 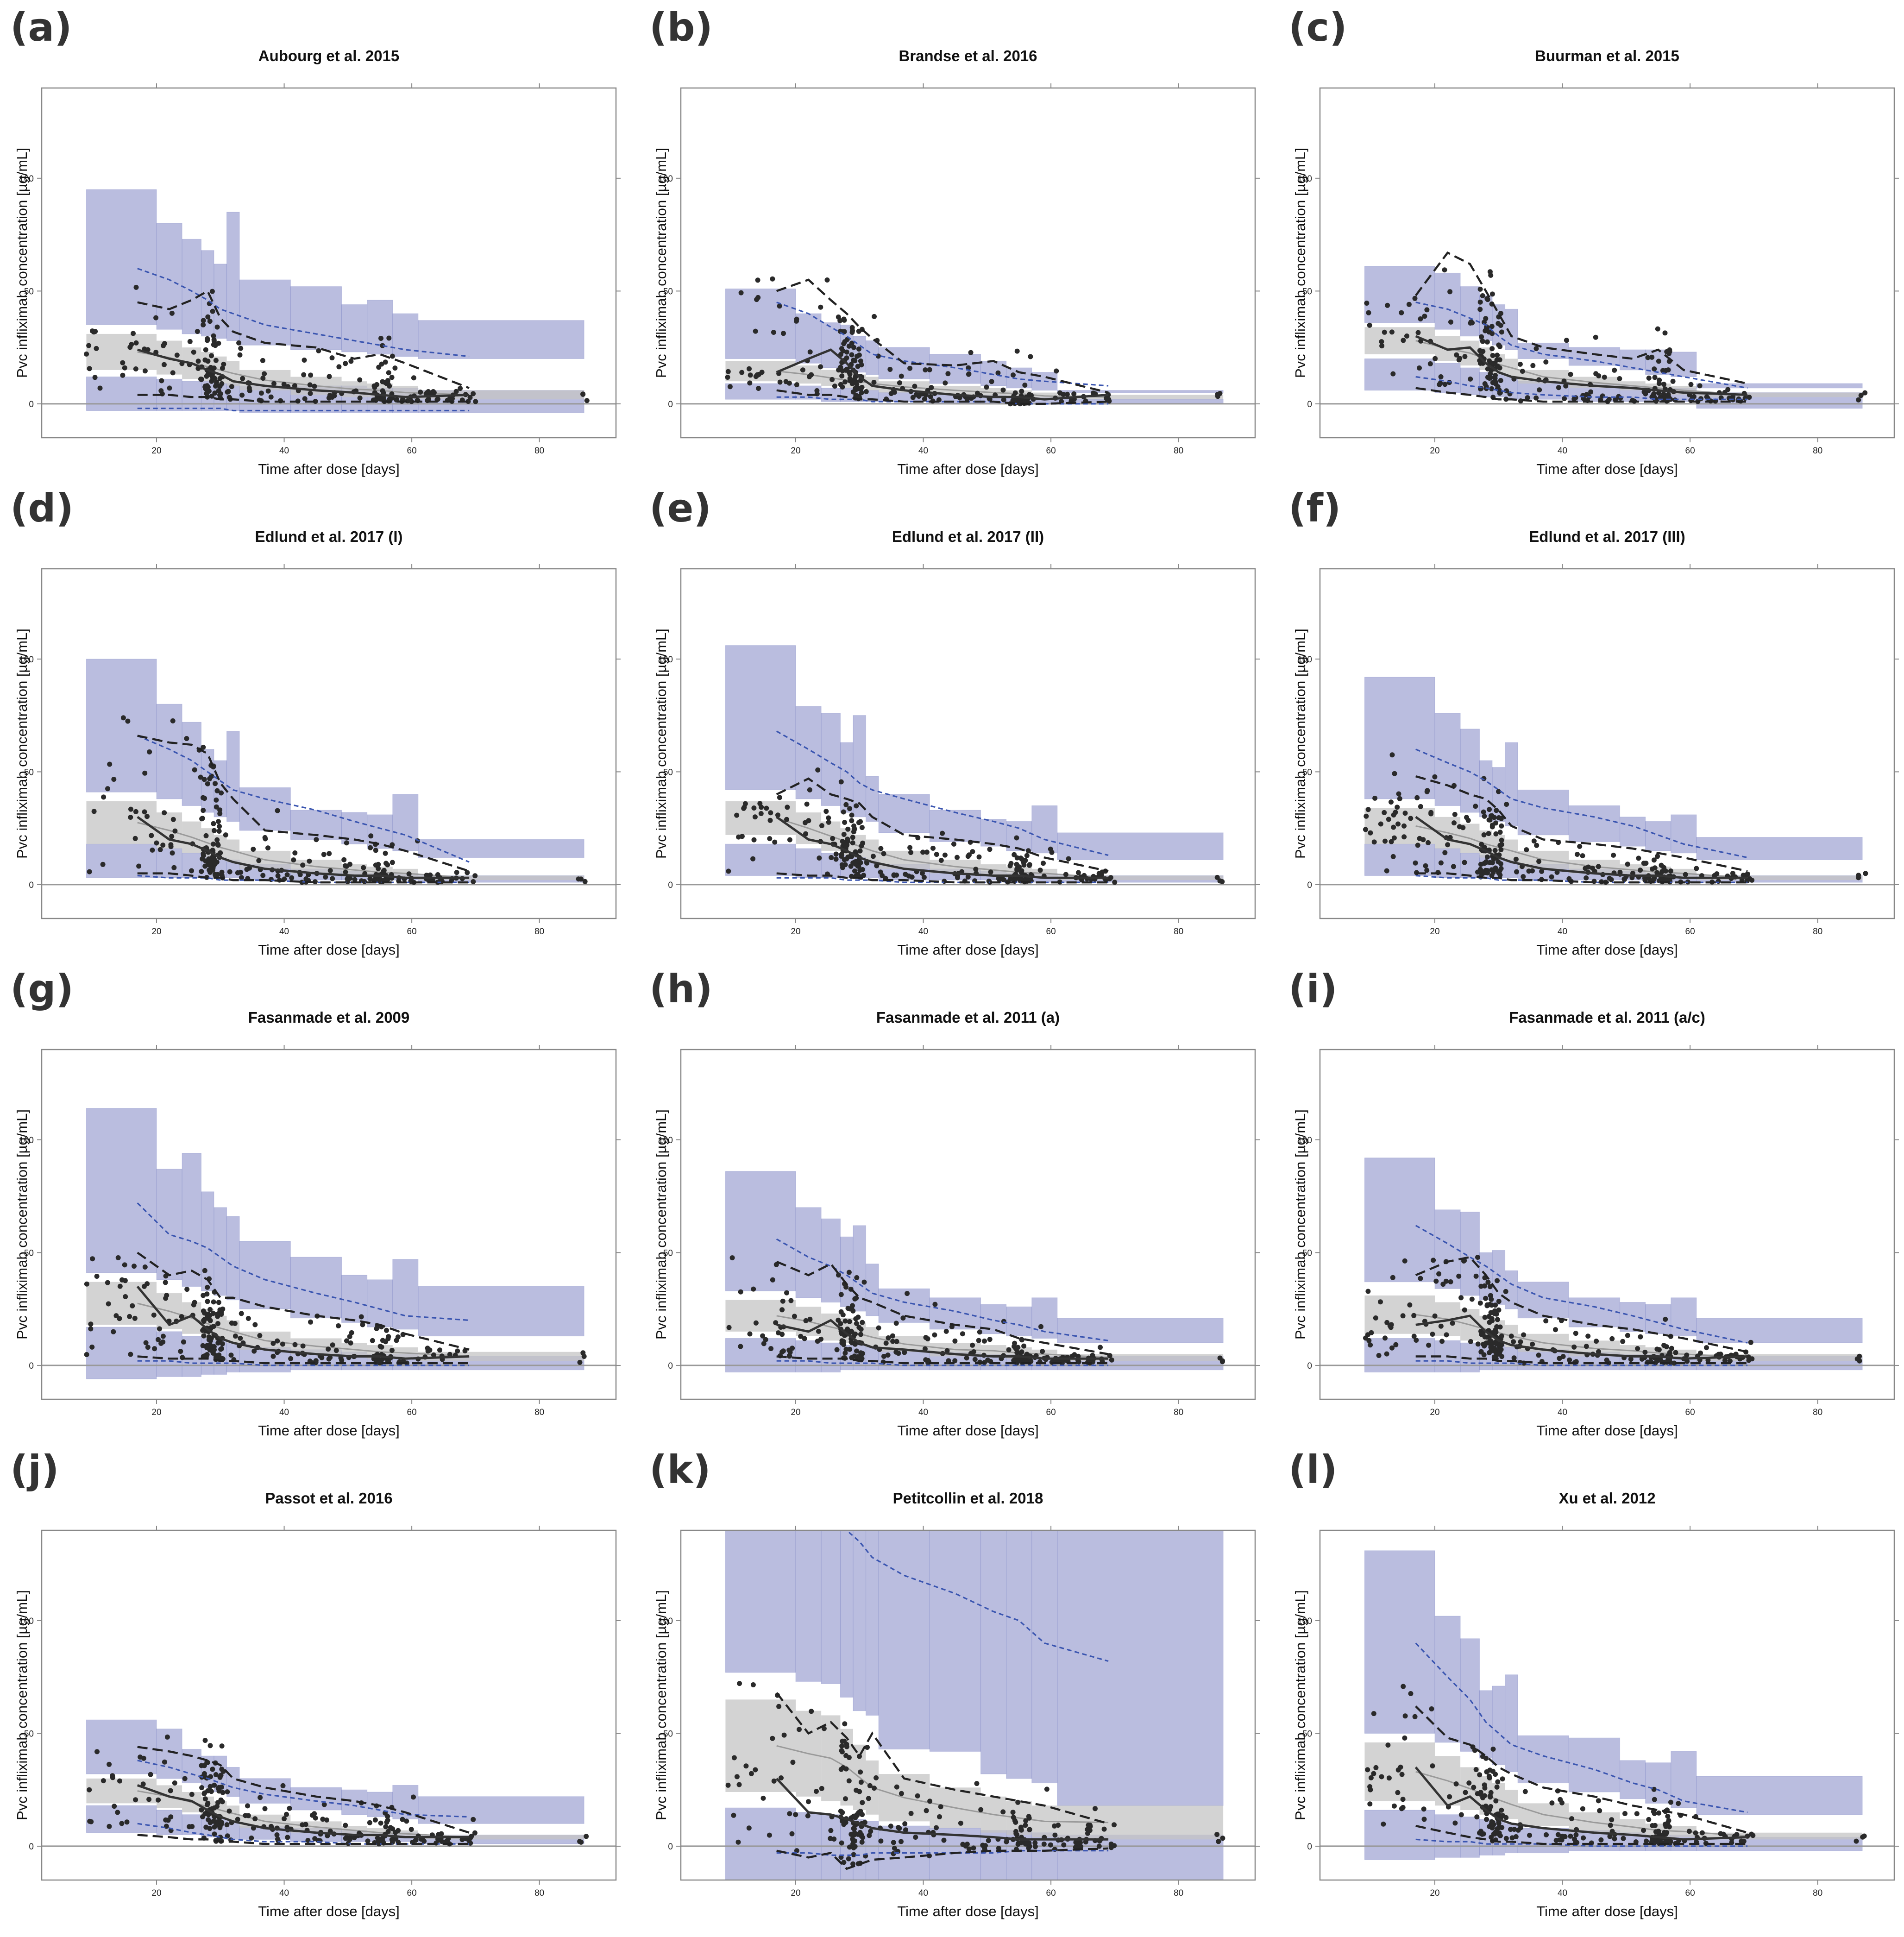 I want to click on y-axis-label: Pvc infliximab concentration [µg/mL], so click(x=1300, y=744).